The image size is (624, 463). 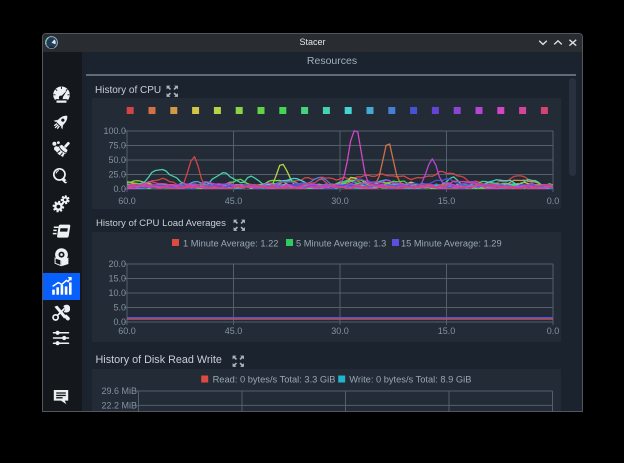 What do you see at coordinates (274, 380) in the screenshot?
I see `svg-text: Read: 0 bytes/s Total: 3.3 GiB` at bounding box center [274, 380].